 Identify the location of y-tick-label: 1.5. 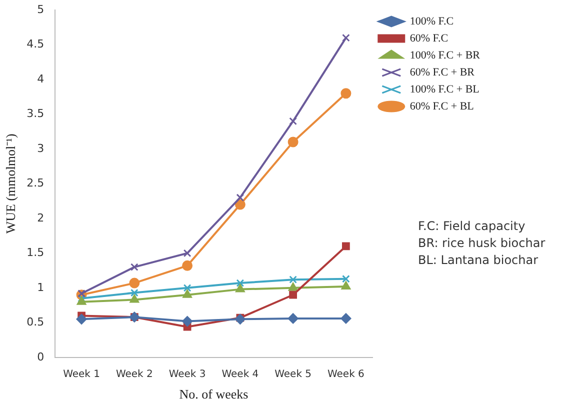
(35, 253).